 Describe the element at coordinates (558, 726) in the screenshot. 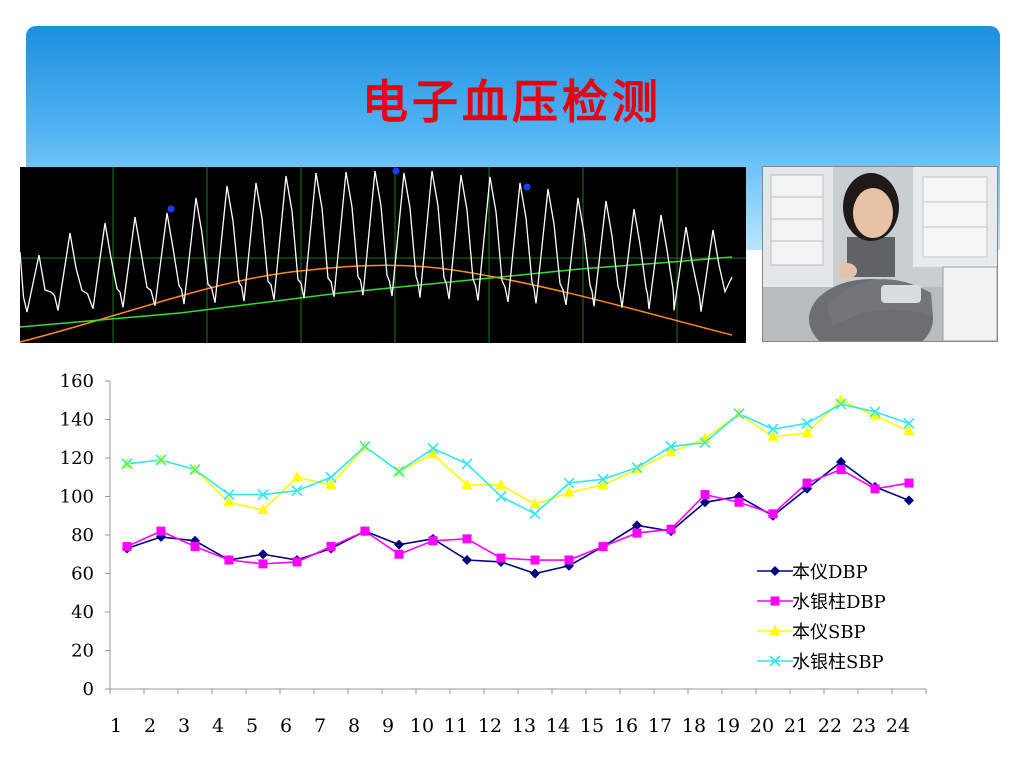

I see `x-tick-label: 14` at that location.